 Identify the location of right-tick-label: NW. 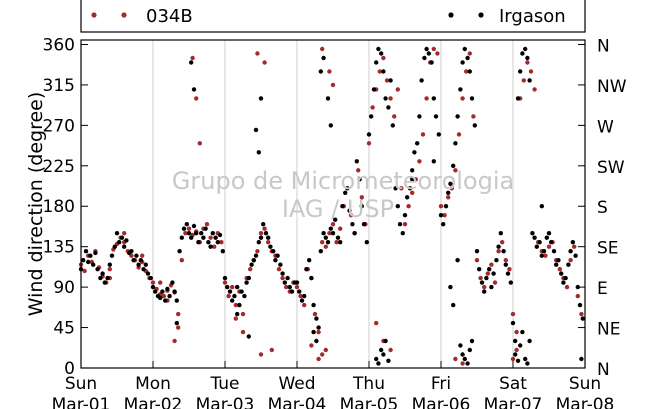
(612, 87).